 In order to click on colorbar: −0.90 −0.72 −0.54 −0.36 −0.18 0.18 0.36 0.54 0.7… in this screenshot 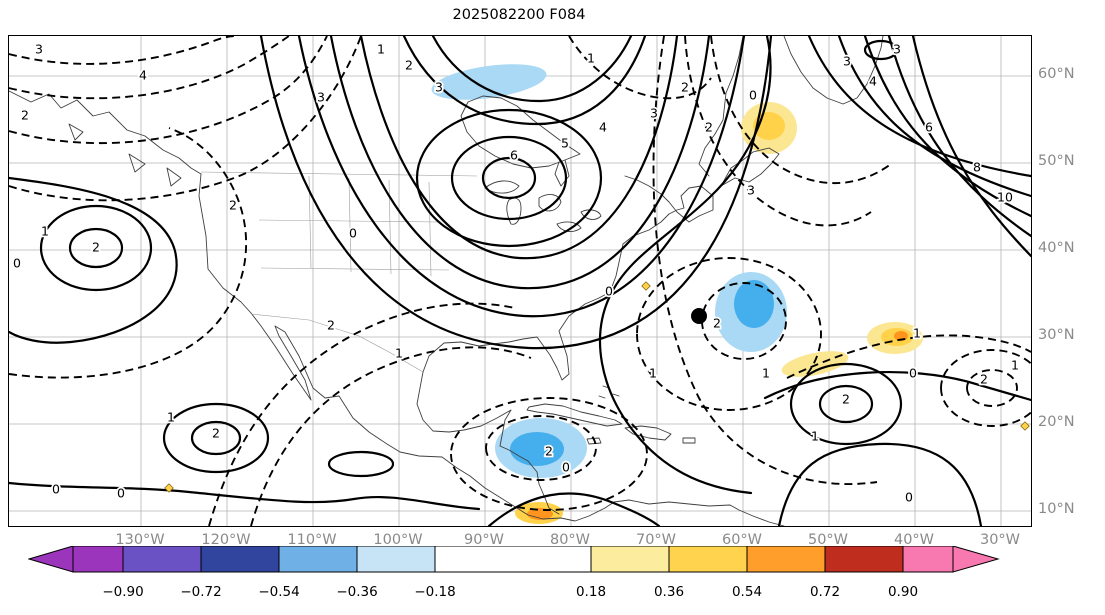, I will do `click(514, 573)`.